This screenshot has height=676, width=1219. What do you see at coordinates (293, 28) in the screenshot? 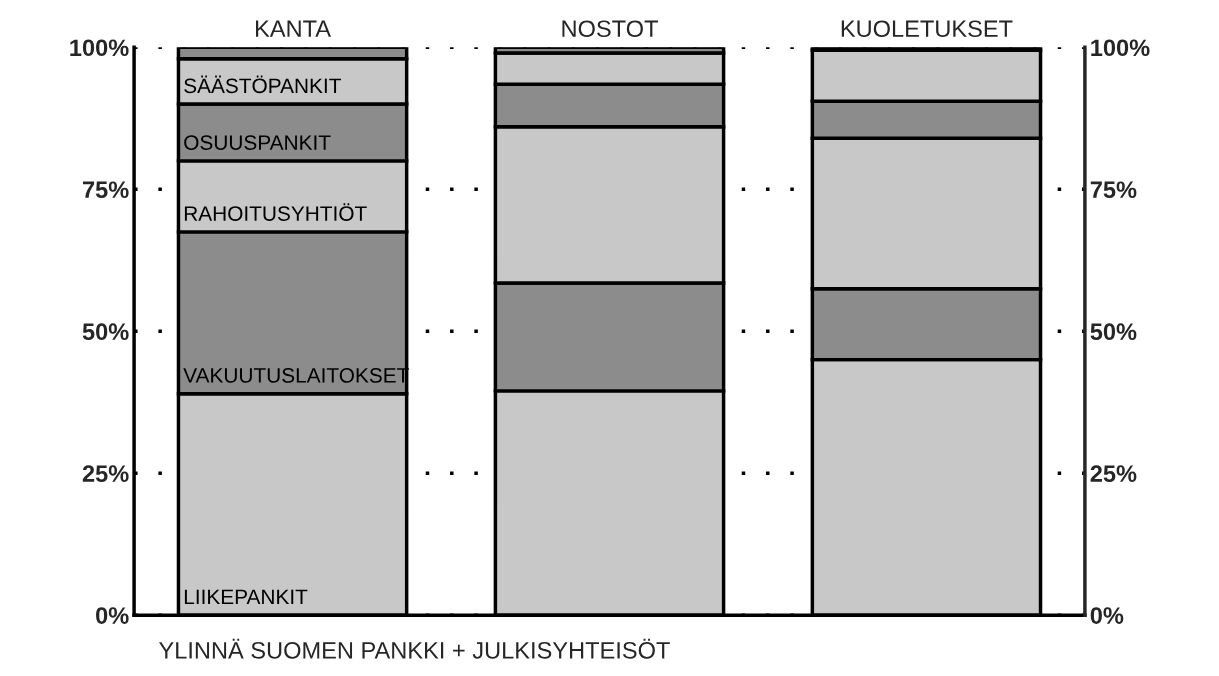
I see `x-tick-label: KANTA` at bounding box center [293, 28].